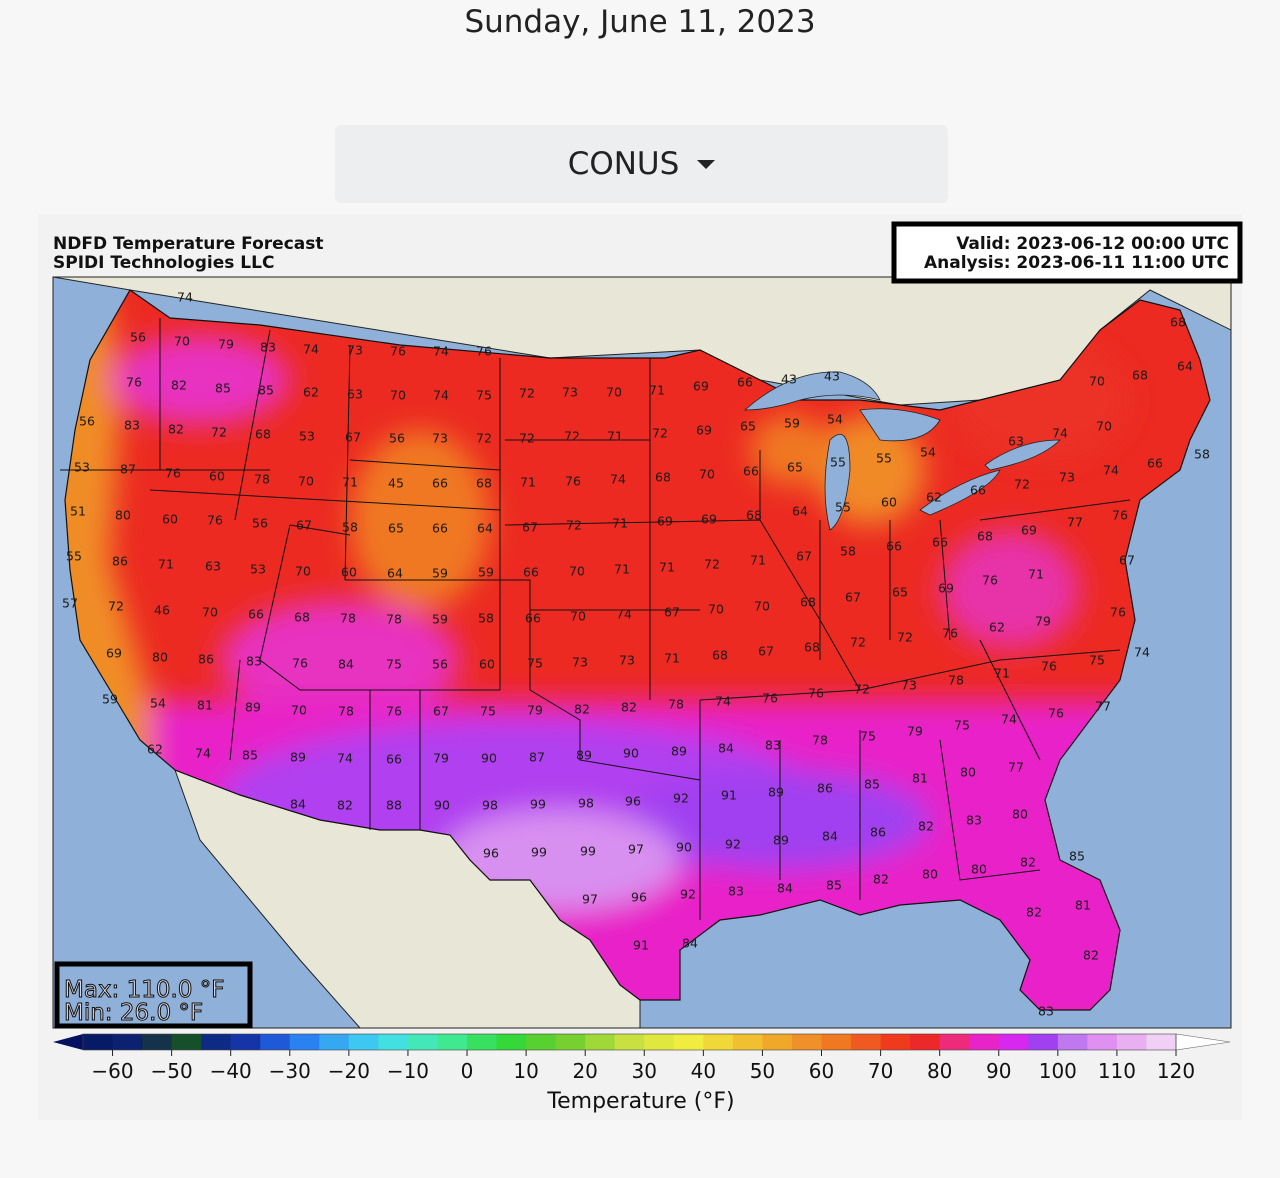 The height and width of the screenshot is (1178, 1280). What do you see at coordinates (355, 394) in the screenshot?
I see `station-temperature: 63` at bounding box center [355, 394].